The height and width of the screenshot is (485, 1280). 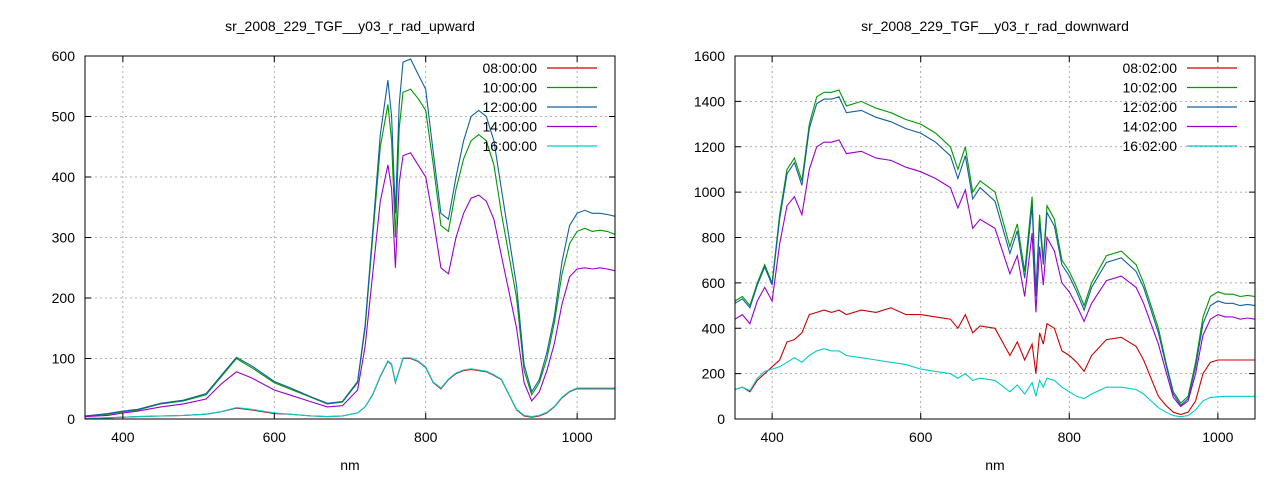 What do you see at coordinates (714, 238) in the screenshot?
I see `y-tick-label: 800` at bounding box center [714, 238].